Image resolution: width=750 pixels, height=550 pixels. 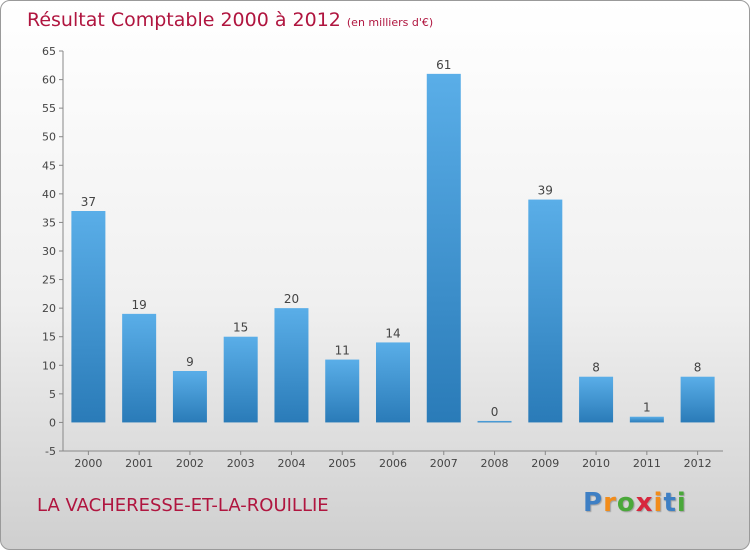 What do you see at coordinates (49, 337) in the screenshot?
I see `y-tick-label: 15` at bounding box center [49, 337].